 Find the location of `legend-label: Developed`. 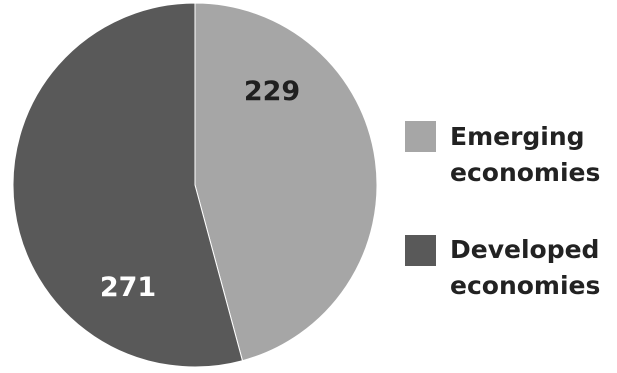

legend-label: Developed is located at coordinates (524, 249).